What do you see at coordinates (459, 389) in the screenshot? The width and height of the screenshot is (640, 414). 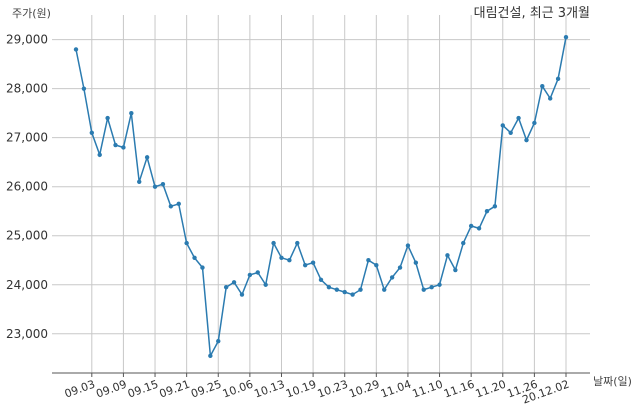 I see `x-tick-label: 11.16` at bounding box center [459, 389].